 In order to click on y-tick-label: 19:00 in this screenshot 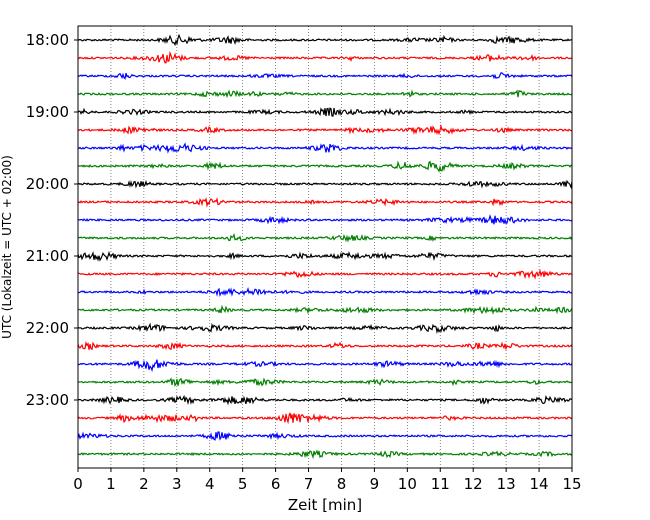, I will do `click(47, 112)`.